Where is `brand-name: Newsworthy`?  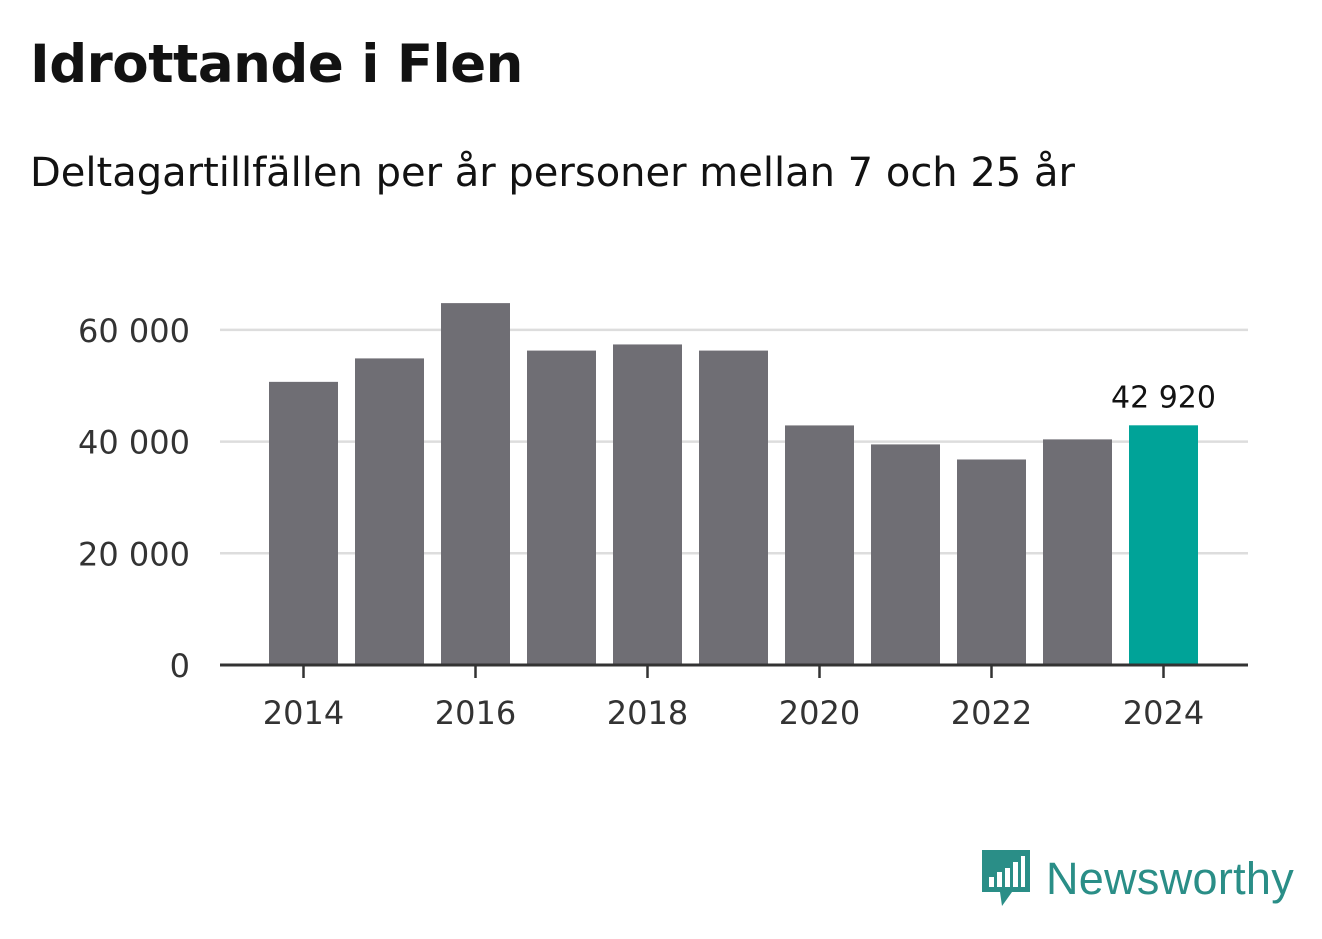 brand-name: Newsworthy is located at coordinates (1170, 878).